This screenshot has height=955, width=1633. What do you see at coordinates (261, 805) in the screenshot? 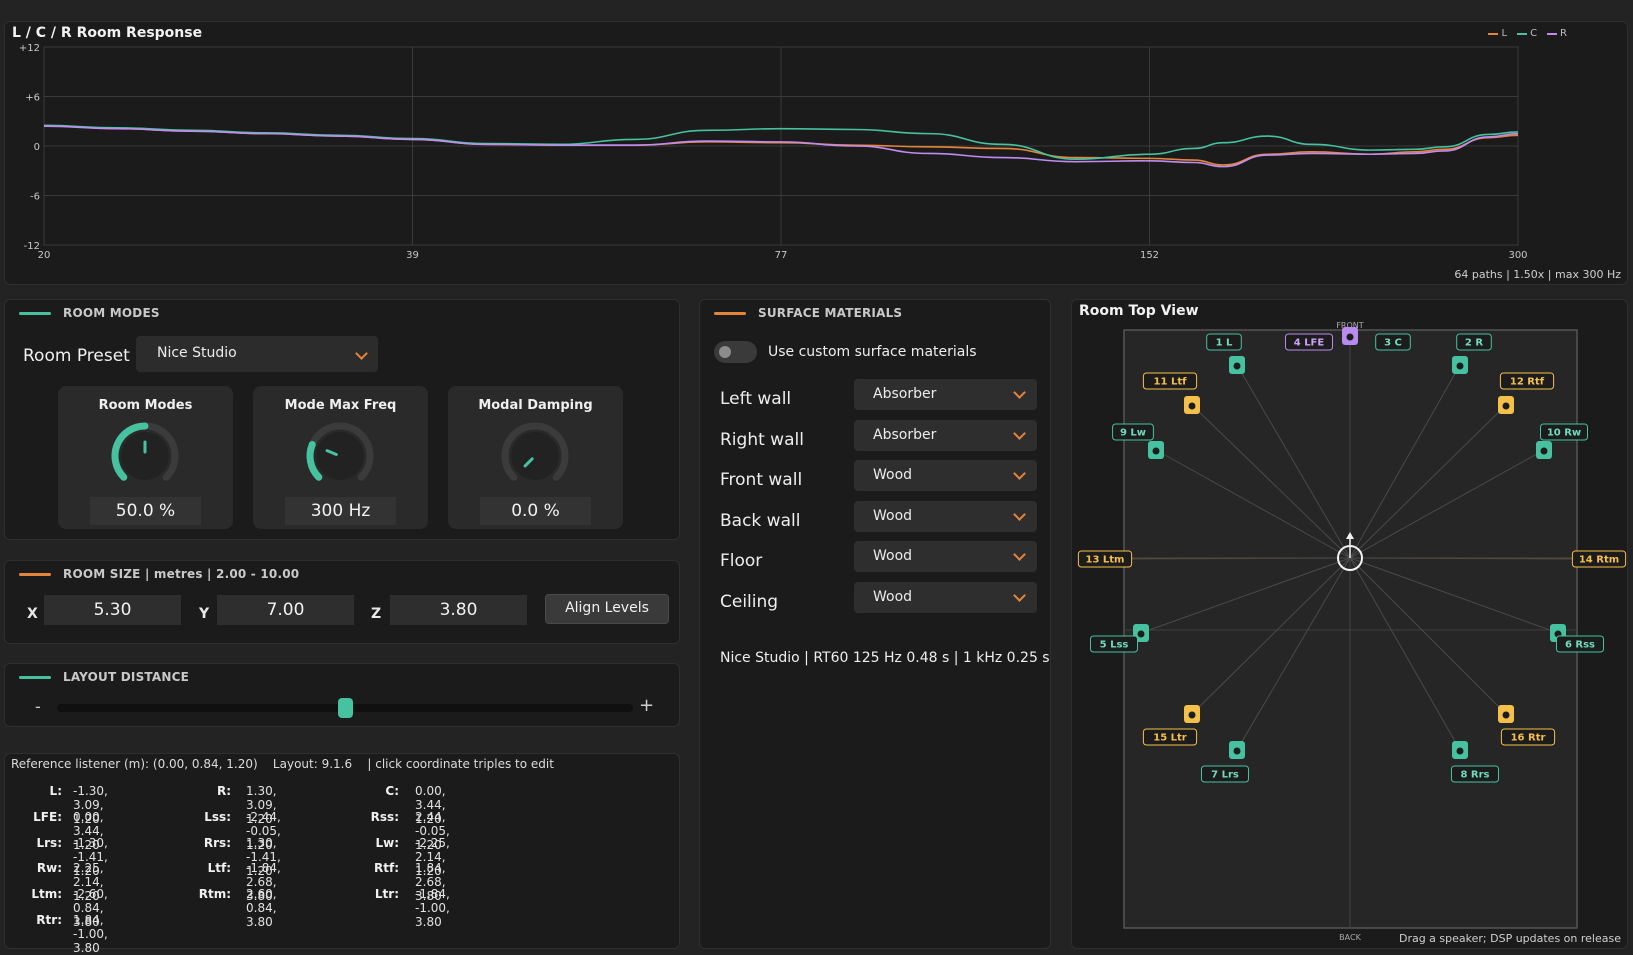
I see `coord-value: 1.30, 3.09, 1.20` at bounding box center [261, 805].